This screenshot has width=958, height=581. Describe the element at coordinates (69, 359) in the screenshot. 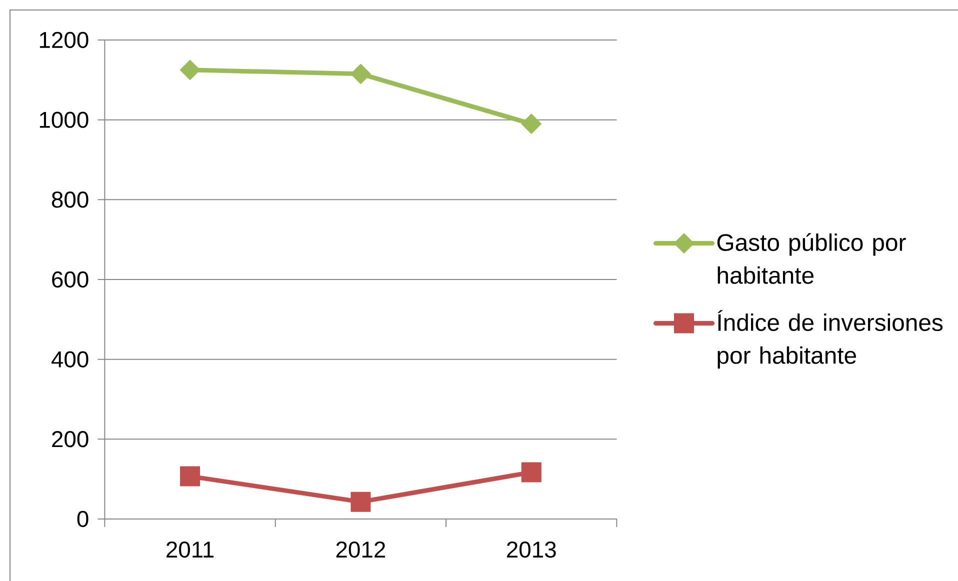

I see `y-tick-label: 400` at that location.